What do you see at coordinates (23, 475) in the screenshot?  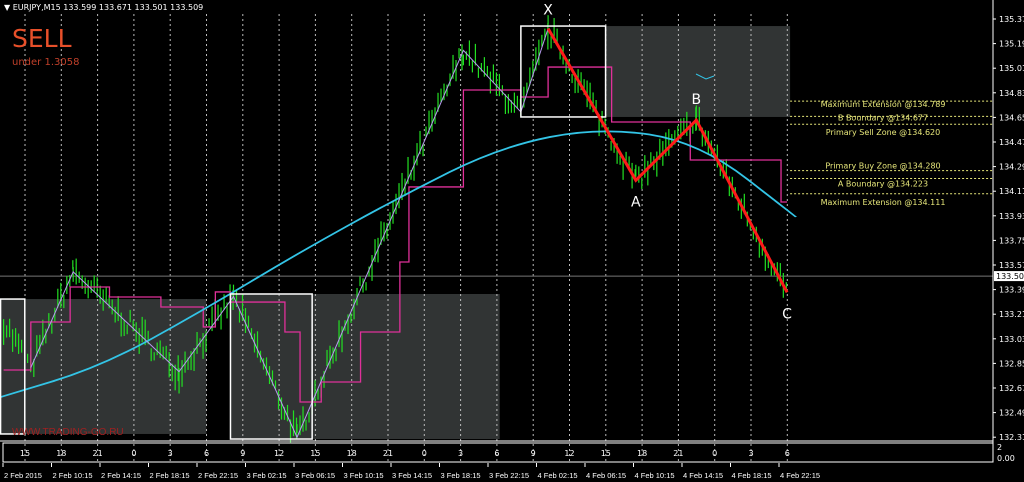 I see `x-tick-label: 2 Feb 2015` at bounding box center [23, 475].